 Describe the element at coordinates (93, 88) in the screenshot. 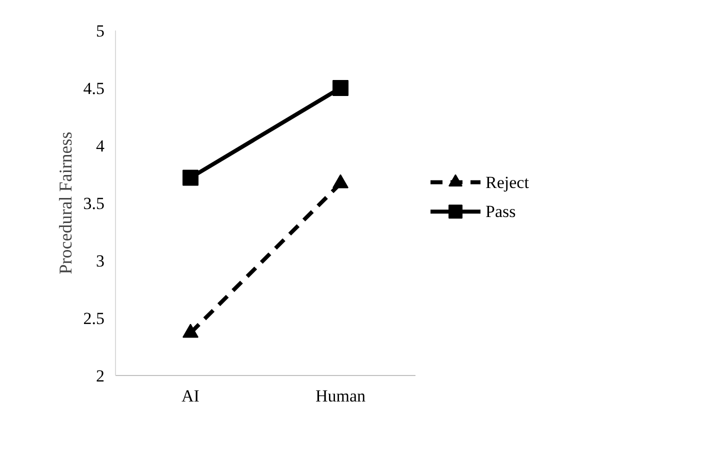

I see `y-tick-label: 4.5` at that location.